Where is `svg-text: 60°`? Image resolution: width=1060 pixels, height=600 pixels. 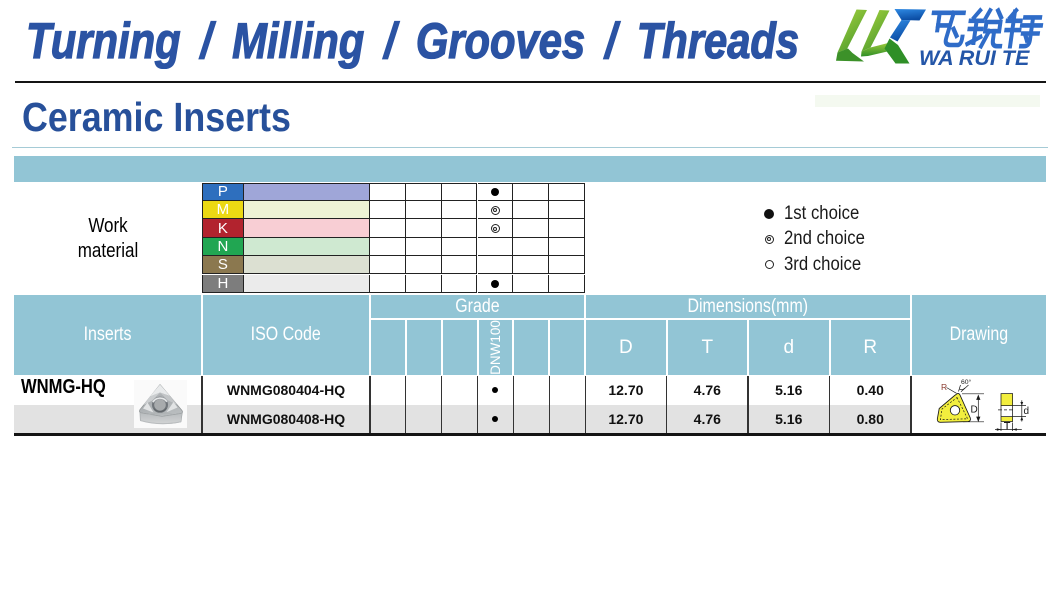
svg-text: 60° is located at coordinates (966, 382).